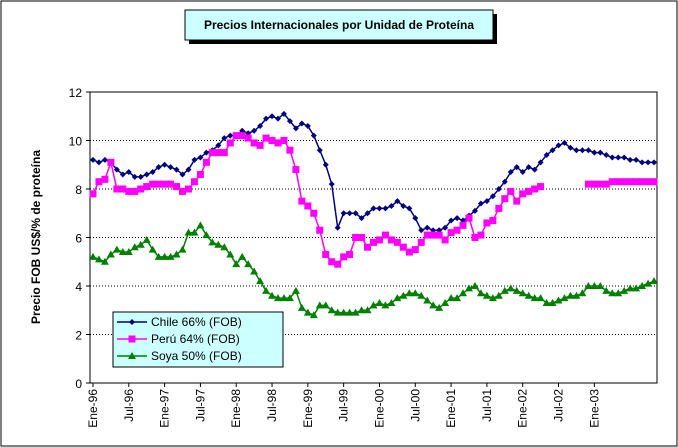 The image size is (678, 447). I want to click on legend-label: Perú 64% (FOB), so click(195, 339).